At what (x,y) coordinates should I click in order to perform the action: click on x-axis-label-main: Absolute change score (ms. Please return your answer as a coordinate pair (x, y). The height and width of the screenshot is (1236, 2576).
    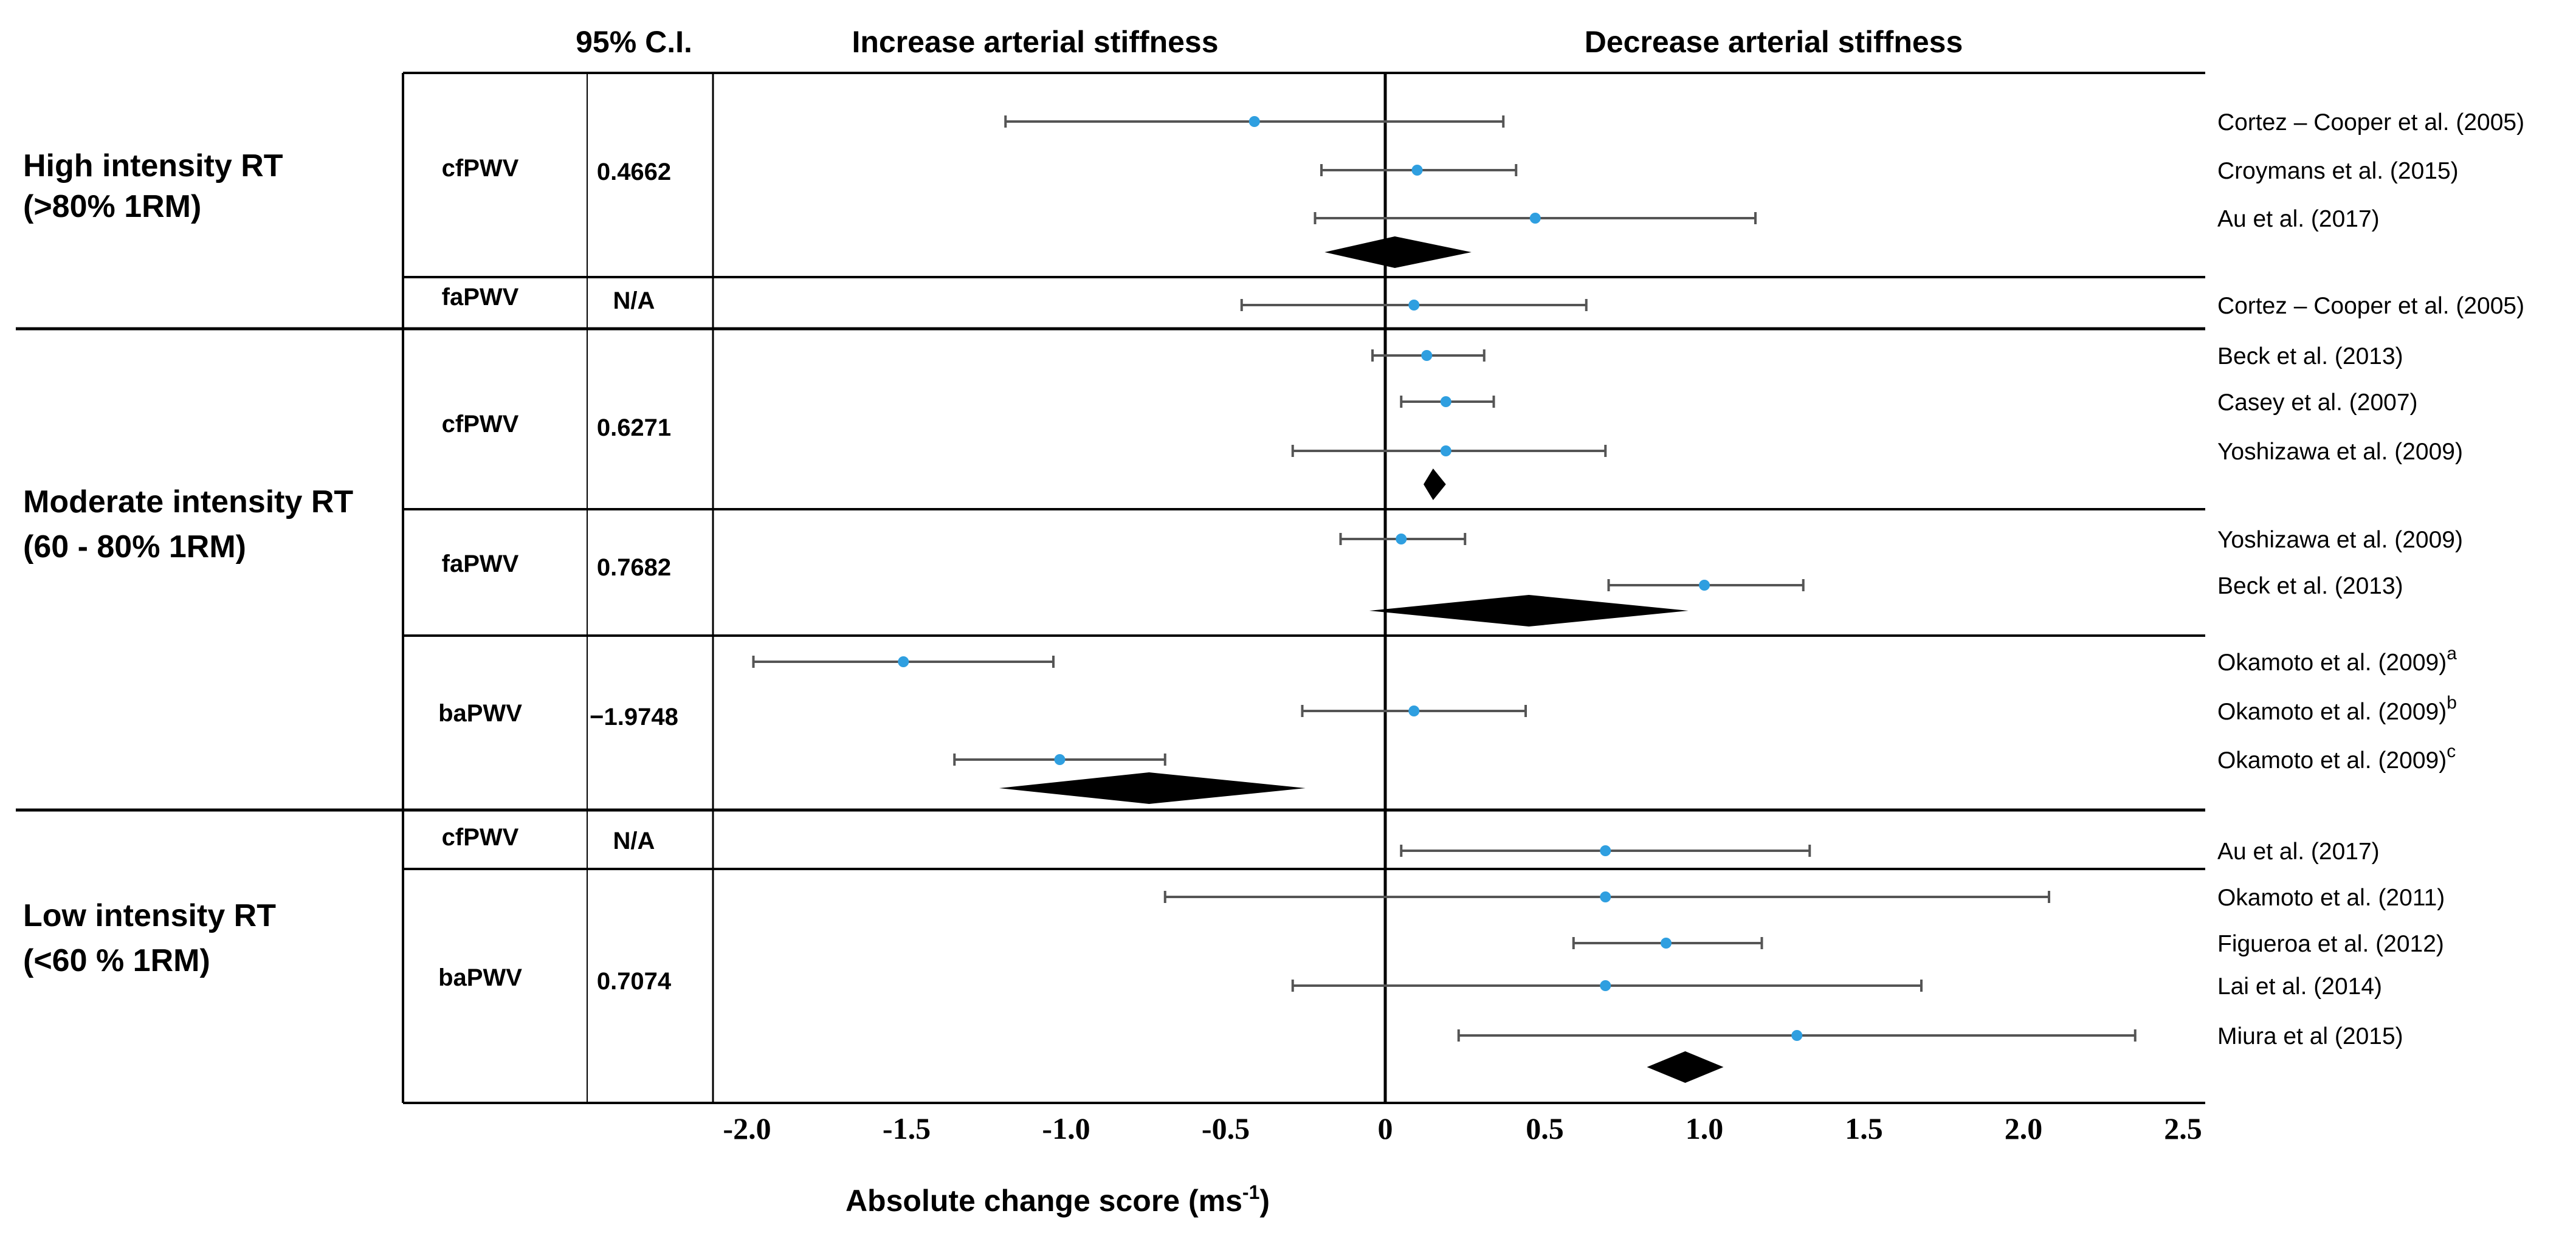
    Looking at the image, I should click on (1043, 1201).